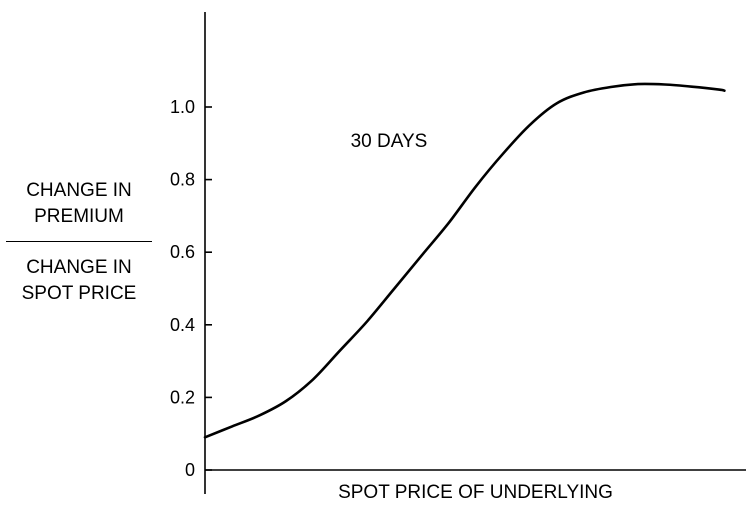 Image resolution: width=746 pixels, height=505 pixels. Describe the element at coordinates (475, 492) in the screenshot. I see `x-axis-label: SPOT PRICE OF UNDERLYING` at that location.